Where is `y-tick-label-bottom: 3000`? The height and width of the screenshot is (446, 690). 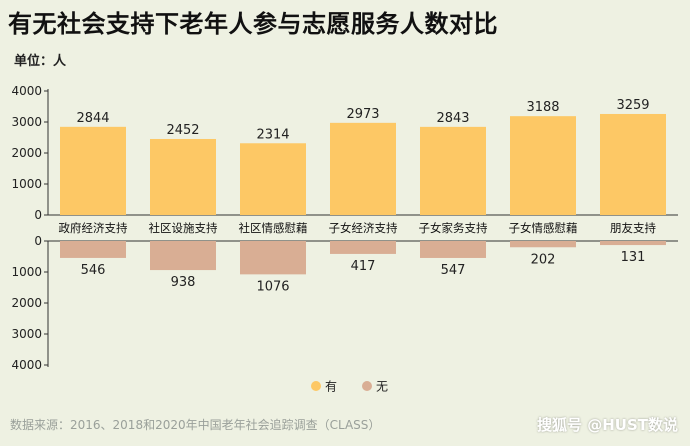
y-tick-label-bottom: 3000 is located at coordinates (26, 334).